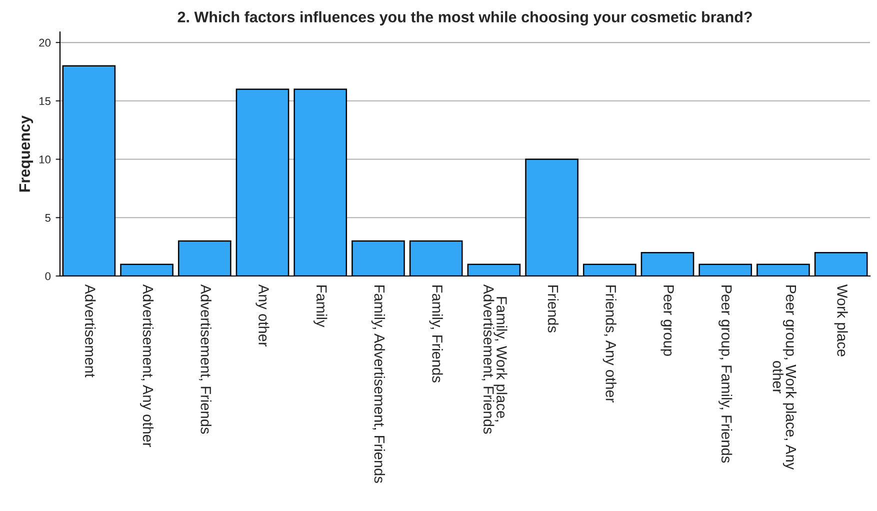 This screenshot has width=877, height=511. What do you see at coordinates (436, 334) in the screenshot?
I see `x-tick-label: Family, Friends` at bounding box center [436, 334].